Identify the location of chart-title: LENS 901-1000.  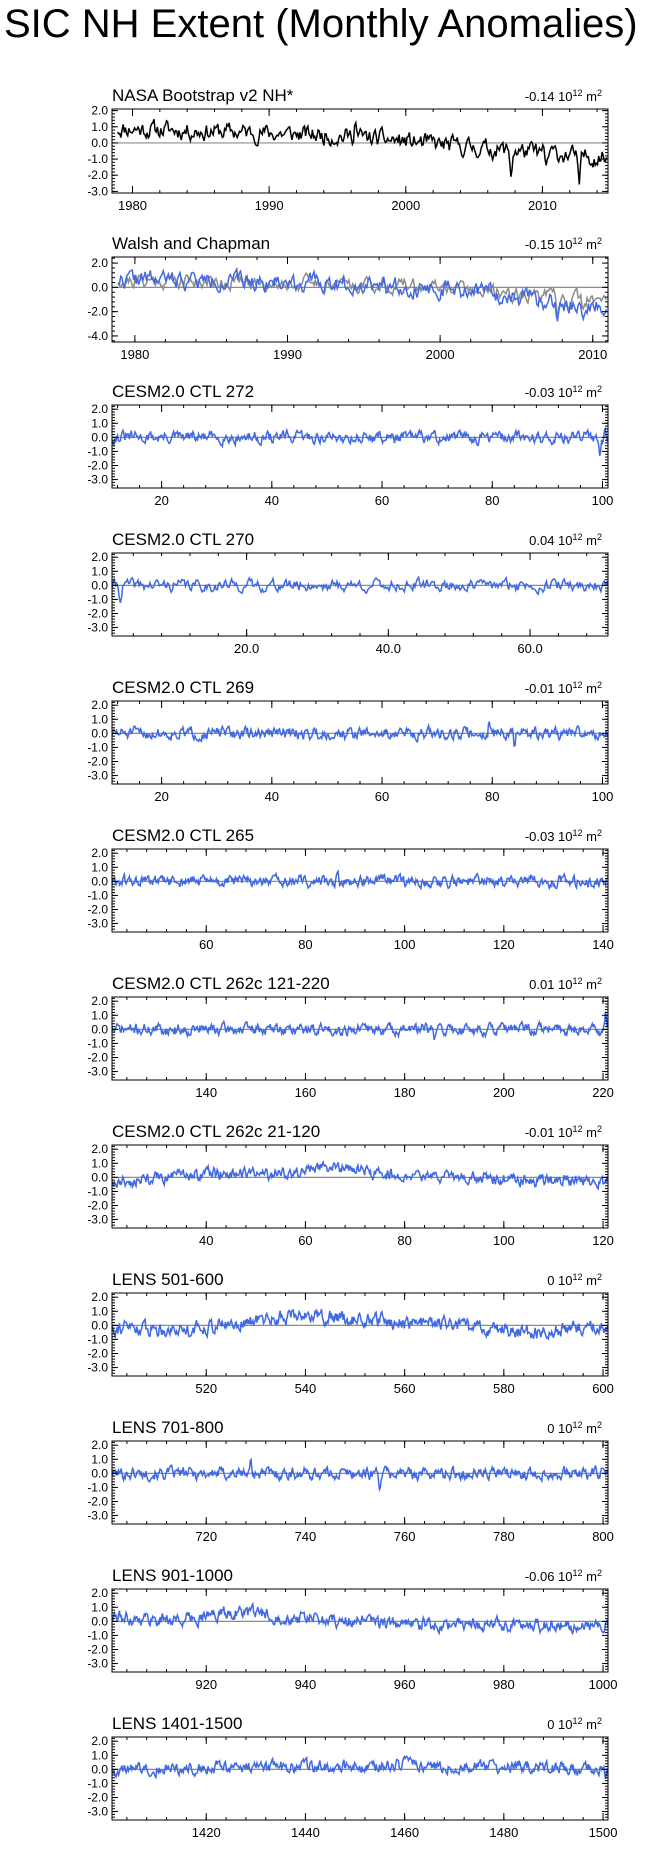
(172, 1575).